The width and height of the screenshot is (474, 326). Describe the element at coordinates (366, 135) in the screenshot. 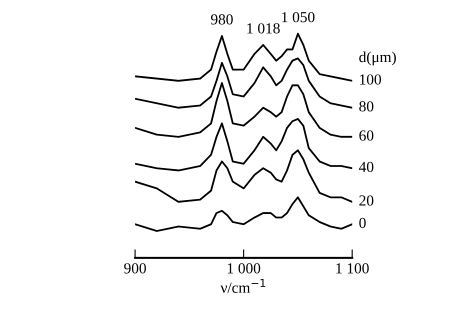

I see `series-label: 60` at that location.